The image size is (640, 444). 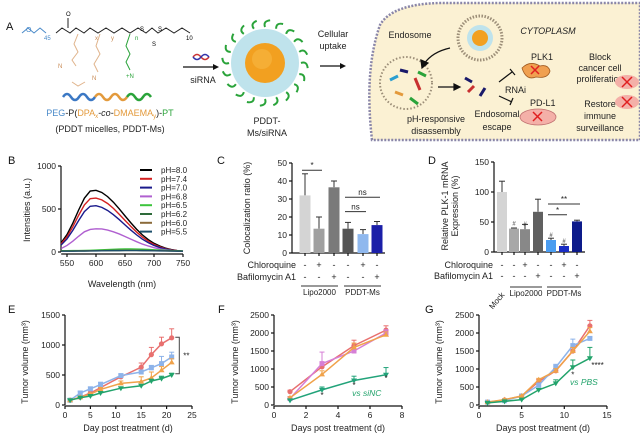 What do you see at coordinates (201, 67) in the screenshot?
I see `sirna-arrow` at bounding box center [201, 67].